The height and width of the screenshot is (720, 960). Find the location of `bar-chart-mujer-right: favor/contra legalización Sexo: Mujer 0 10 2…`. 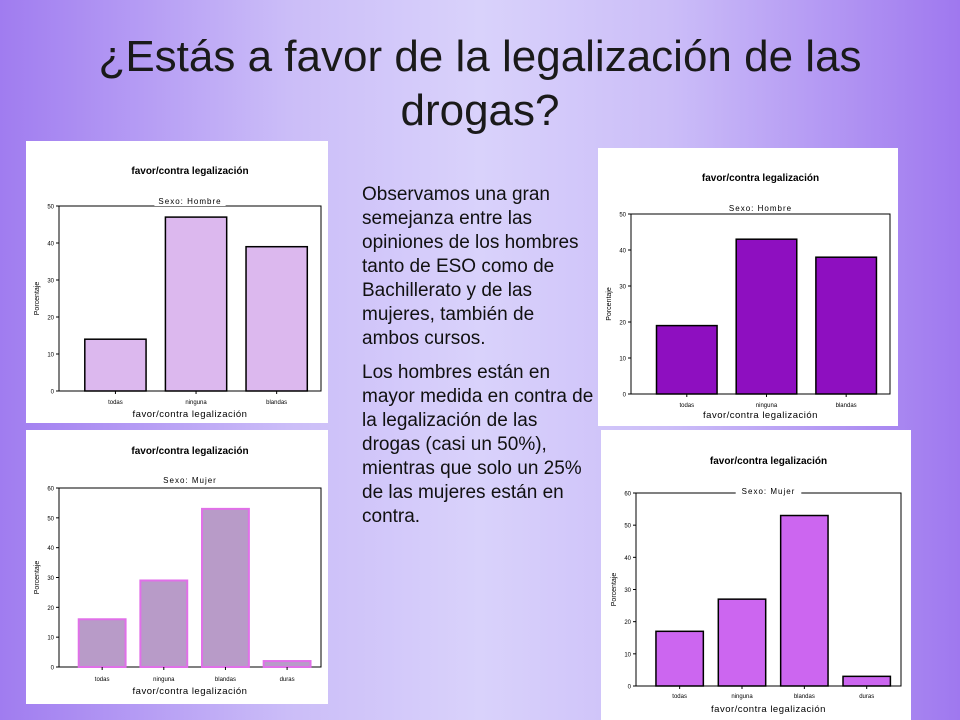

bar-chart-mujer-right: favor/contra legalización Sexo: Mujer 0 10 2… is located at coordinates (756, 585).